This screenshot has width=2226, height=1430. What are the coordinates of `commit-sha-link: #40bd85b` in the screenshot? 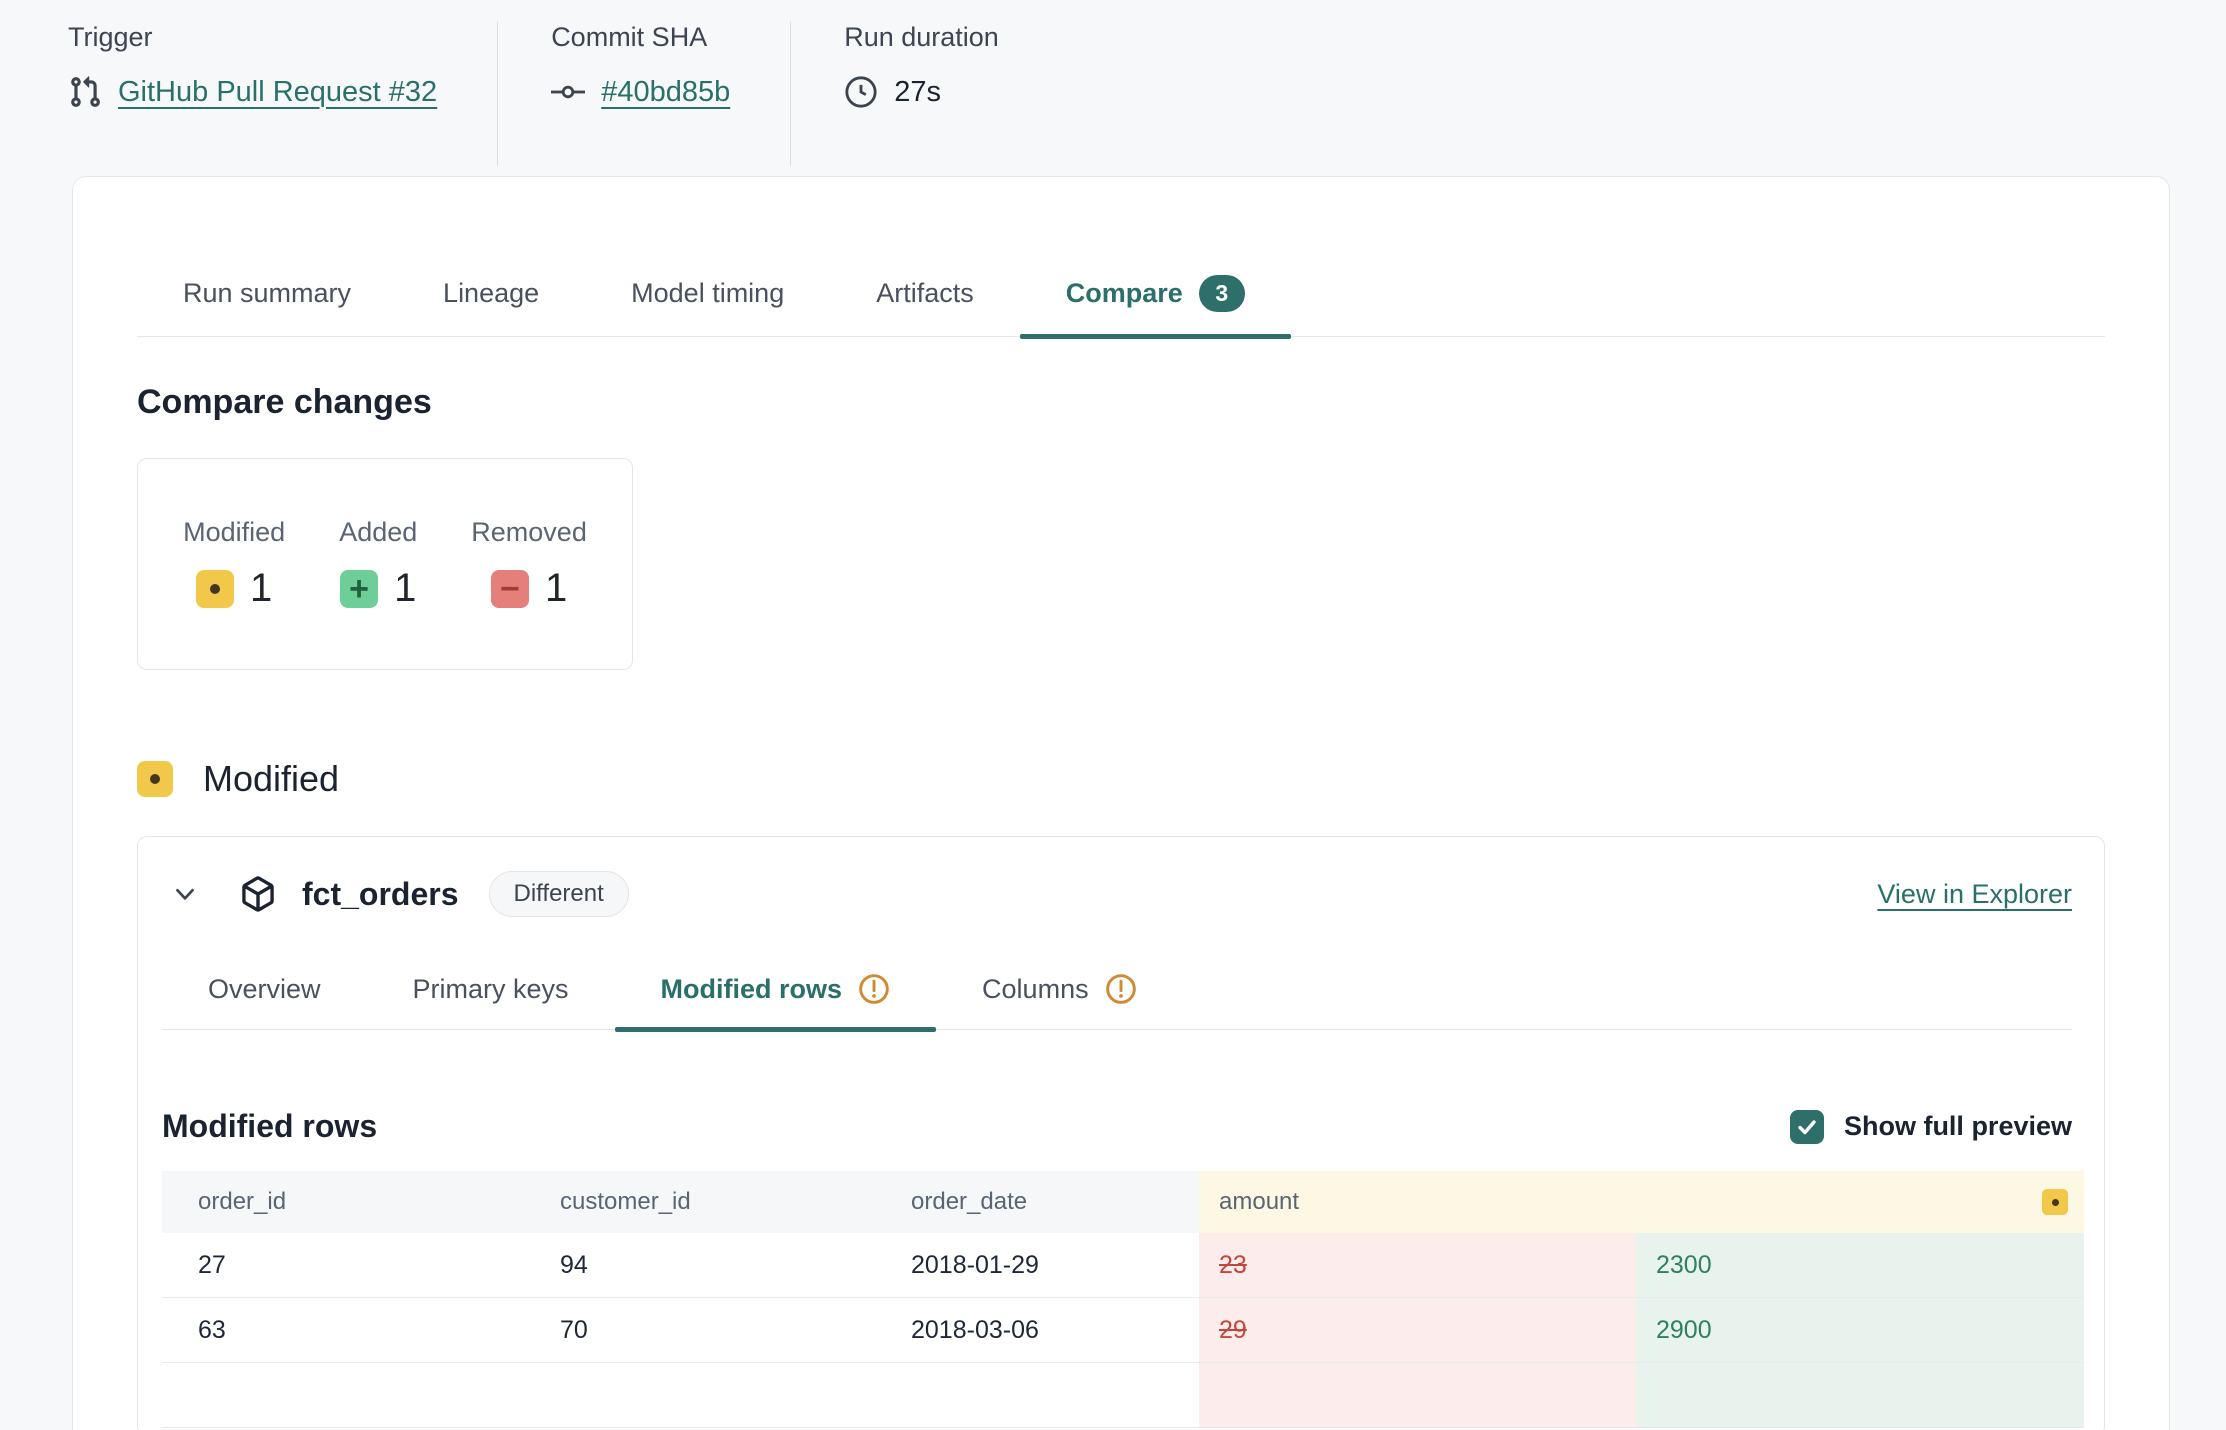 It's located at (666, 91).